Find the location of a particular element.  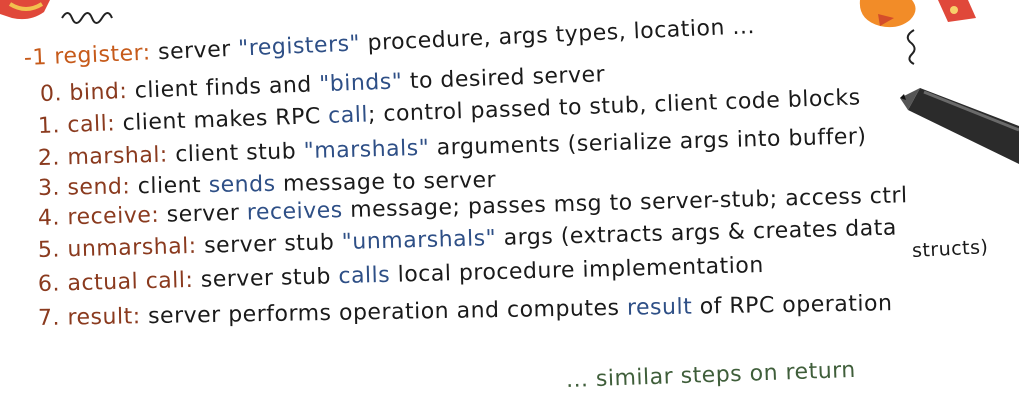

footer-note: ... similar steps on return is located at coordinates (711, 376).